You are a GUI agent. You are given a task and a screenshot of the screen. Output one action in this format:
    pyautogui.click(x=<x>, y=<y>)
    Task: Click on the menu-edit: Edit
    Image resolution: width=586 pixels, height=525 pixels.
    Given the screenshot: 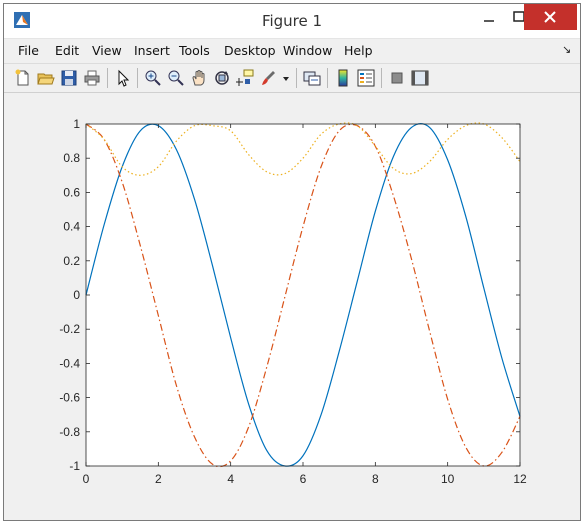 What is the action you would take?
    pyautogui.click(x=67, y=50)
    